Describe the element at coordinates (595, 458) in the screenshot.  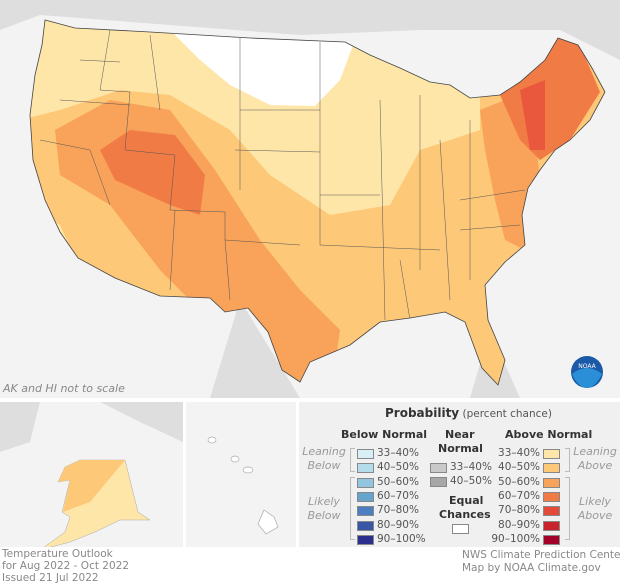
I see `leaning-above-label: Leaning Above` at that location.